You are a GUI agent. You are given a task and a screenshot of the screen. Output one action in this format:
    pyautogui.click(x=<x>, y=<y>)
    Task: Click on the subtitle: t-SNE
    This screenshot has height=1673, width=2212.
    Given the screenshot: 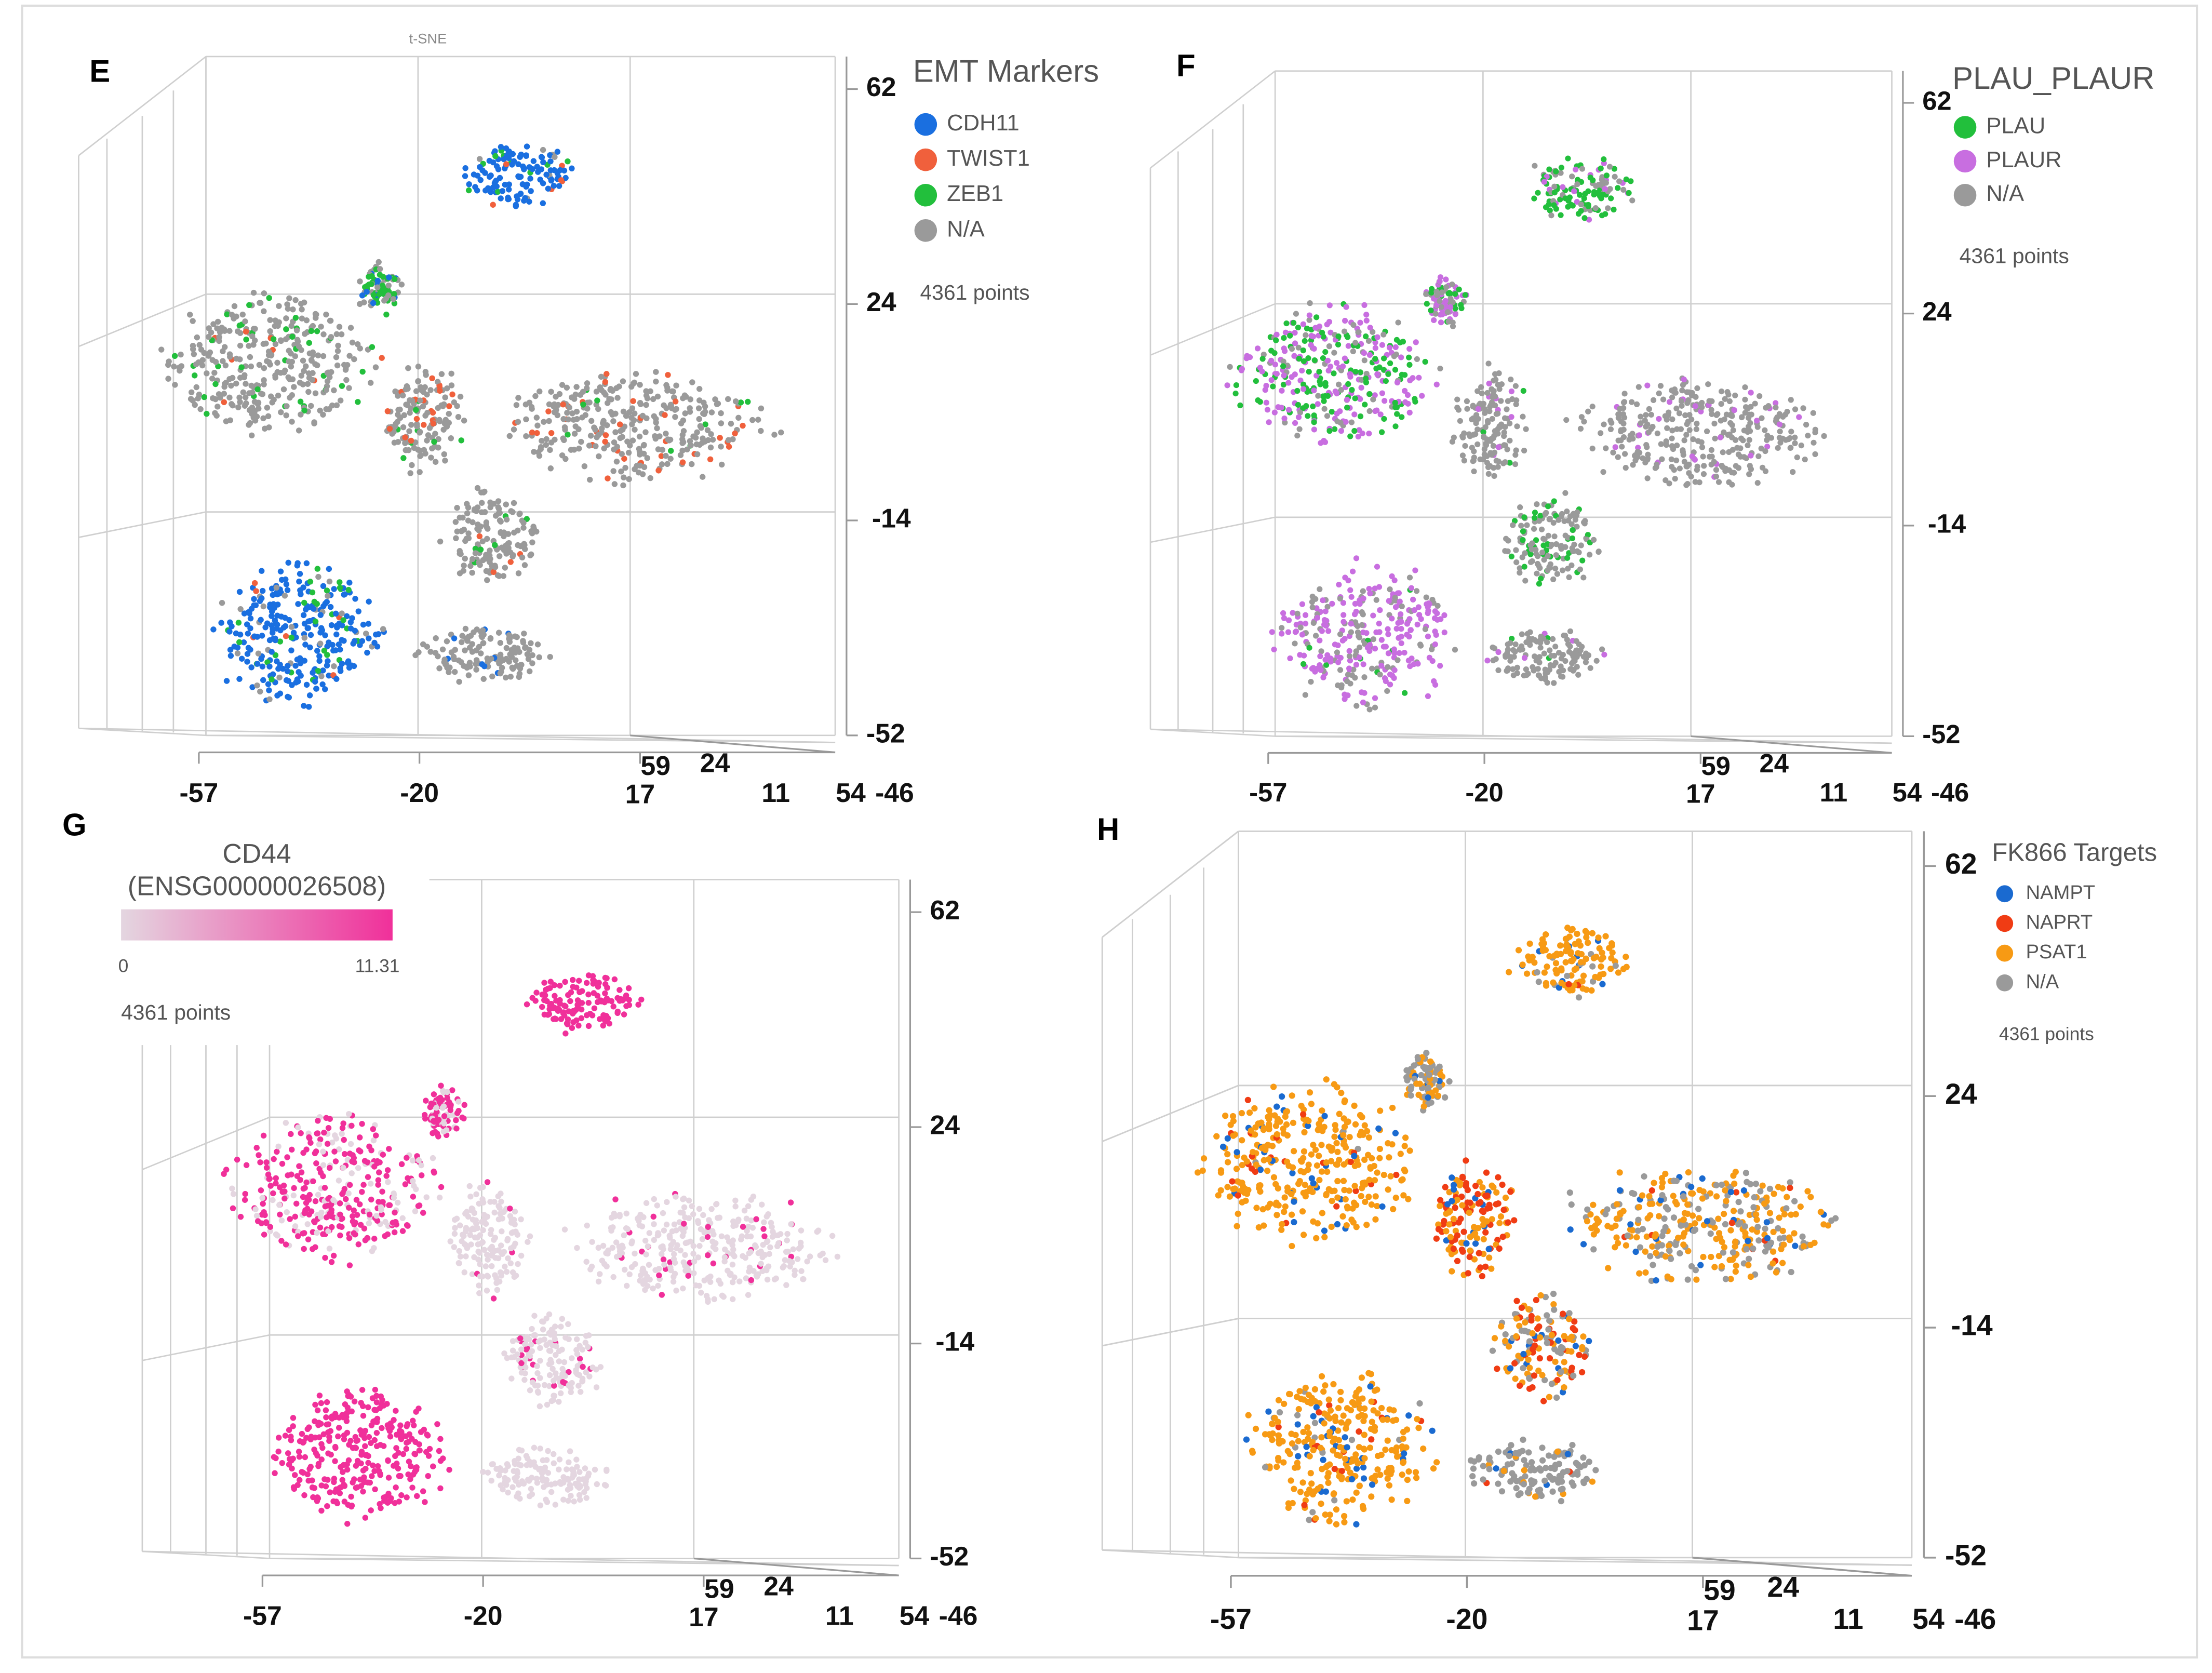 What is the action you would take?
    pyautogui.click(x=428, y=38)
    